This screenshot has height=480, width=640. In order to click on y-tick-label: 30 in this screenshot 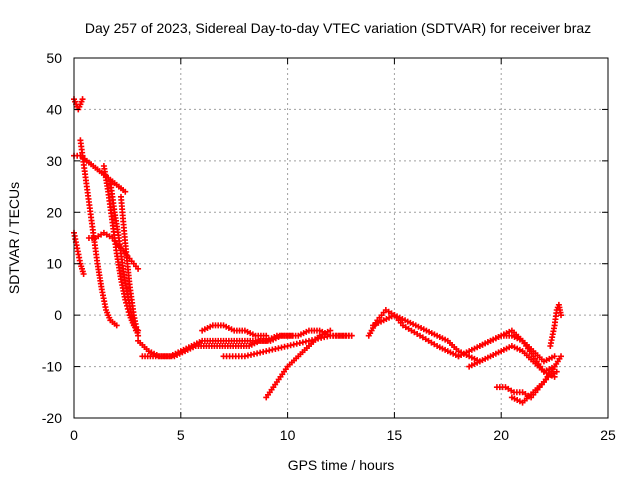, I will do `click(54, 161)`.